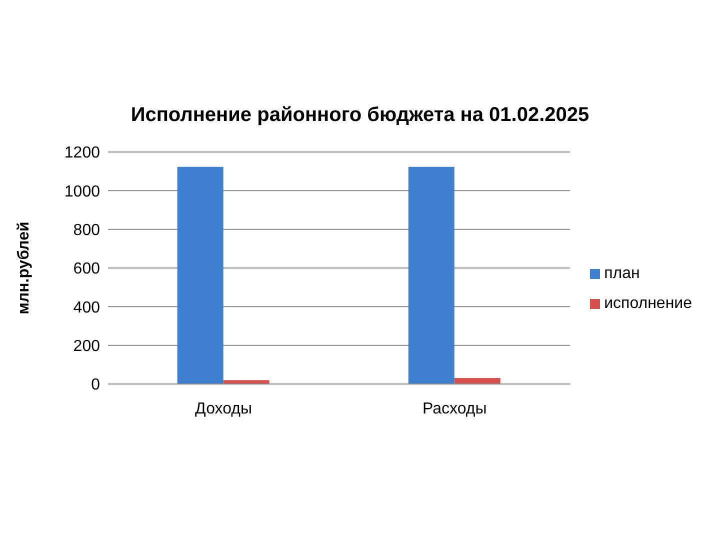 This screenshot has width=720, height=540. What do you see at coordinates (454, 409) in the screenshot?
I see `x-tick-label: Расходы` at bounding box center [454, 409].